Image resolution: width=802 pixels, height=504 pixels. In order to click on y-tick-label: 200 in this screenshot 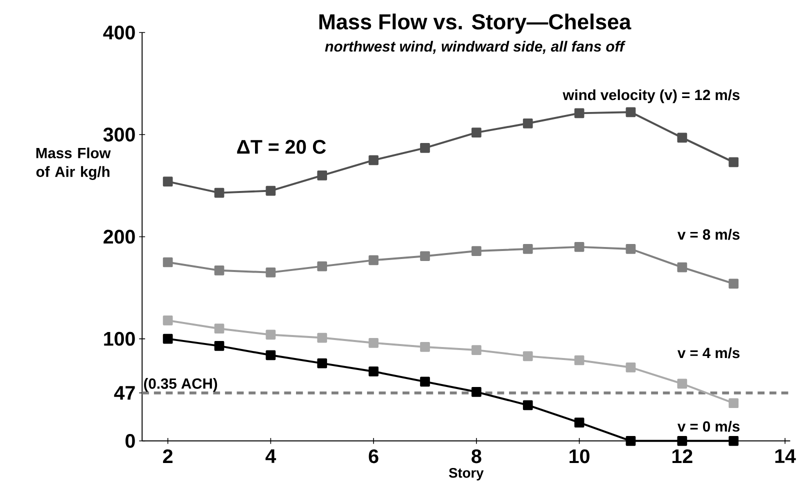, I will do `click(119, 237)`.